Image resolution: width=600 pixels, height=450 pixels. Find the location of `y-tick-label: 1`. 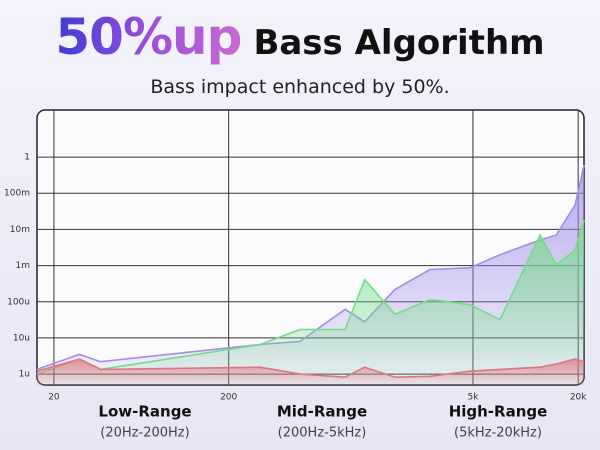

y-tick-label: 1 is located at coordinates (27, 158).